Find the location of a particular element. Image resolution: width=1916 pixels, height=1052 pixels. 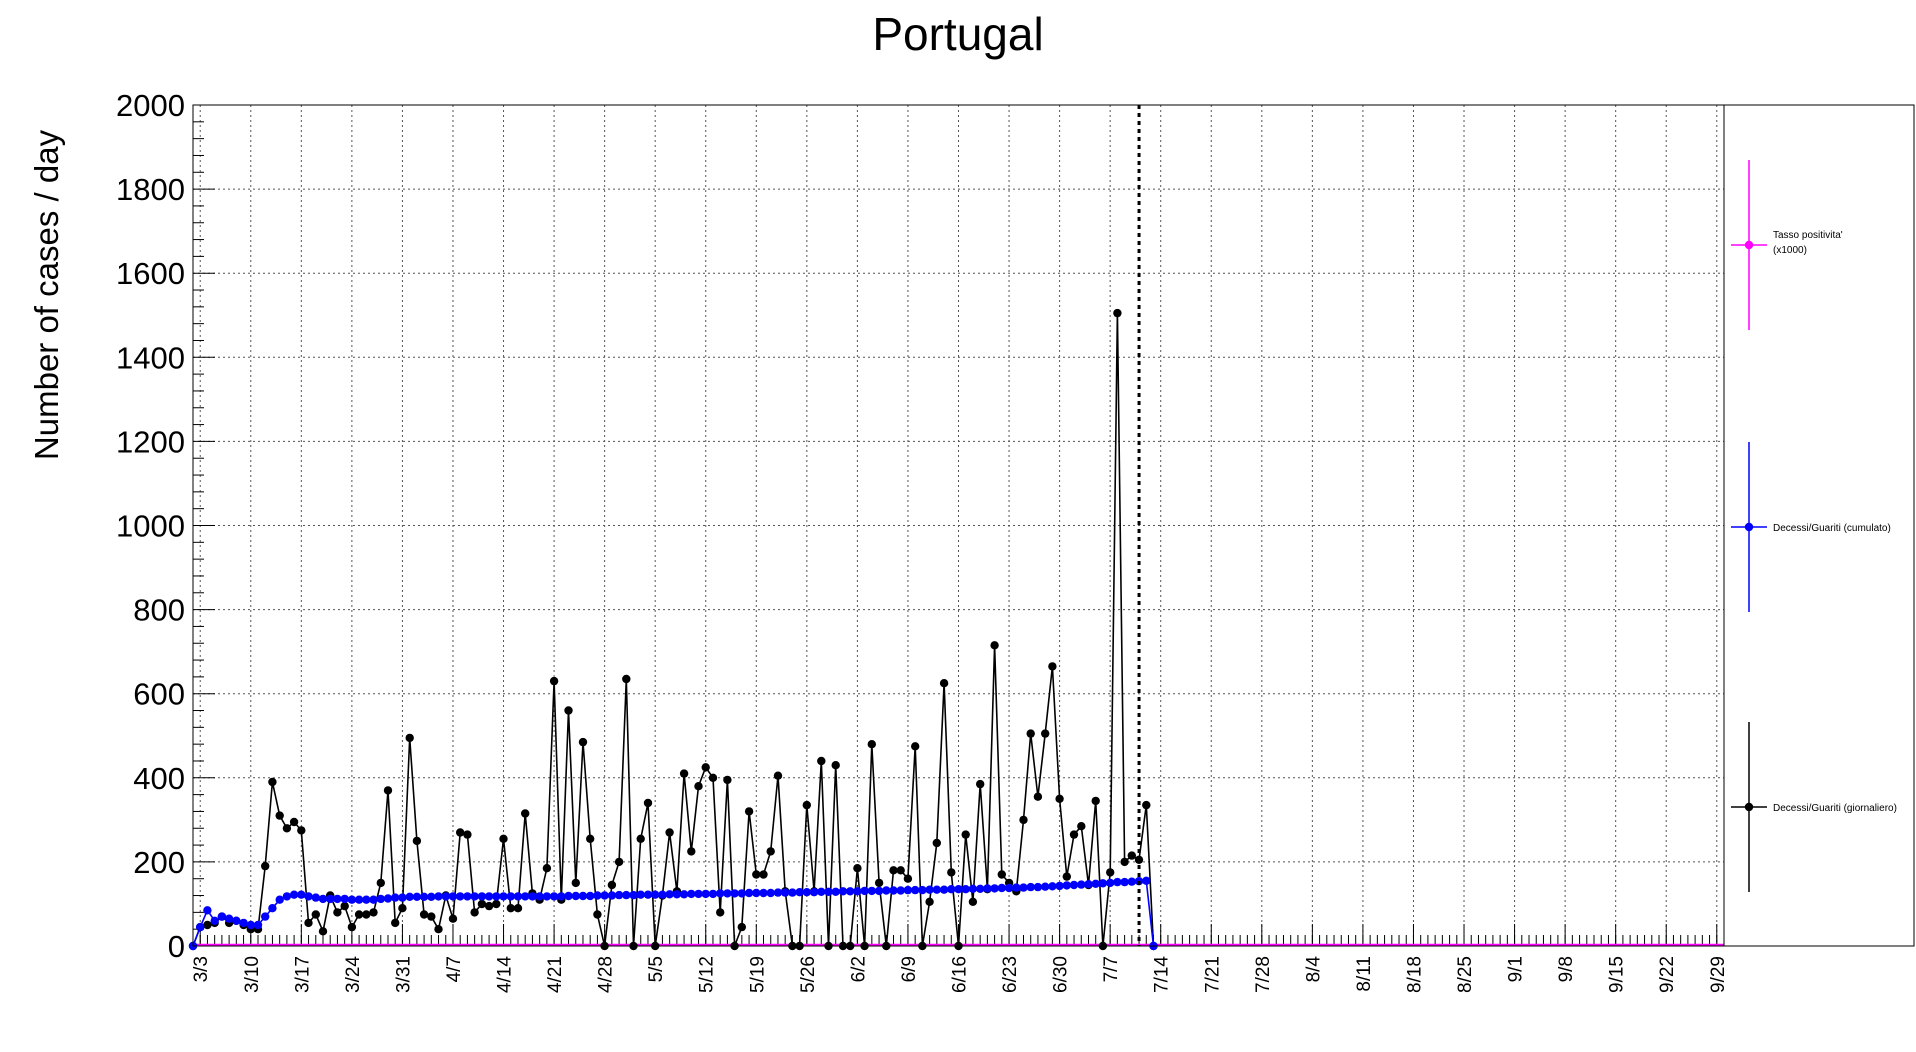

x-tick-label: 6/23 is located at coordinates (1010, 974).